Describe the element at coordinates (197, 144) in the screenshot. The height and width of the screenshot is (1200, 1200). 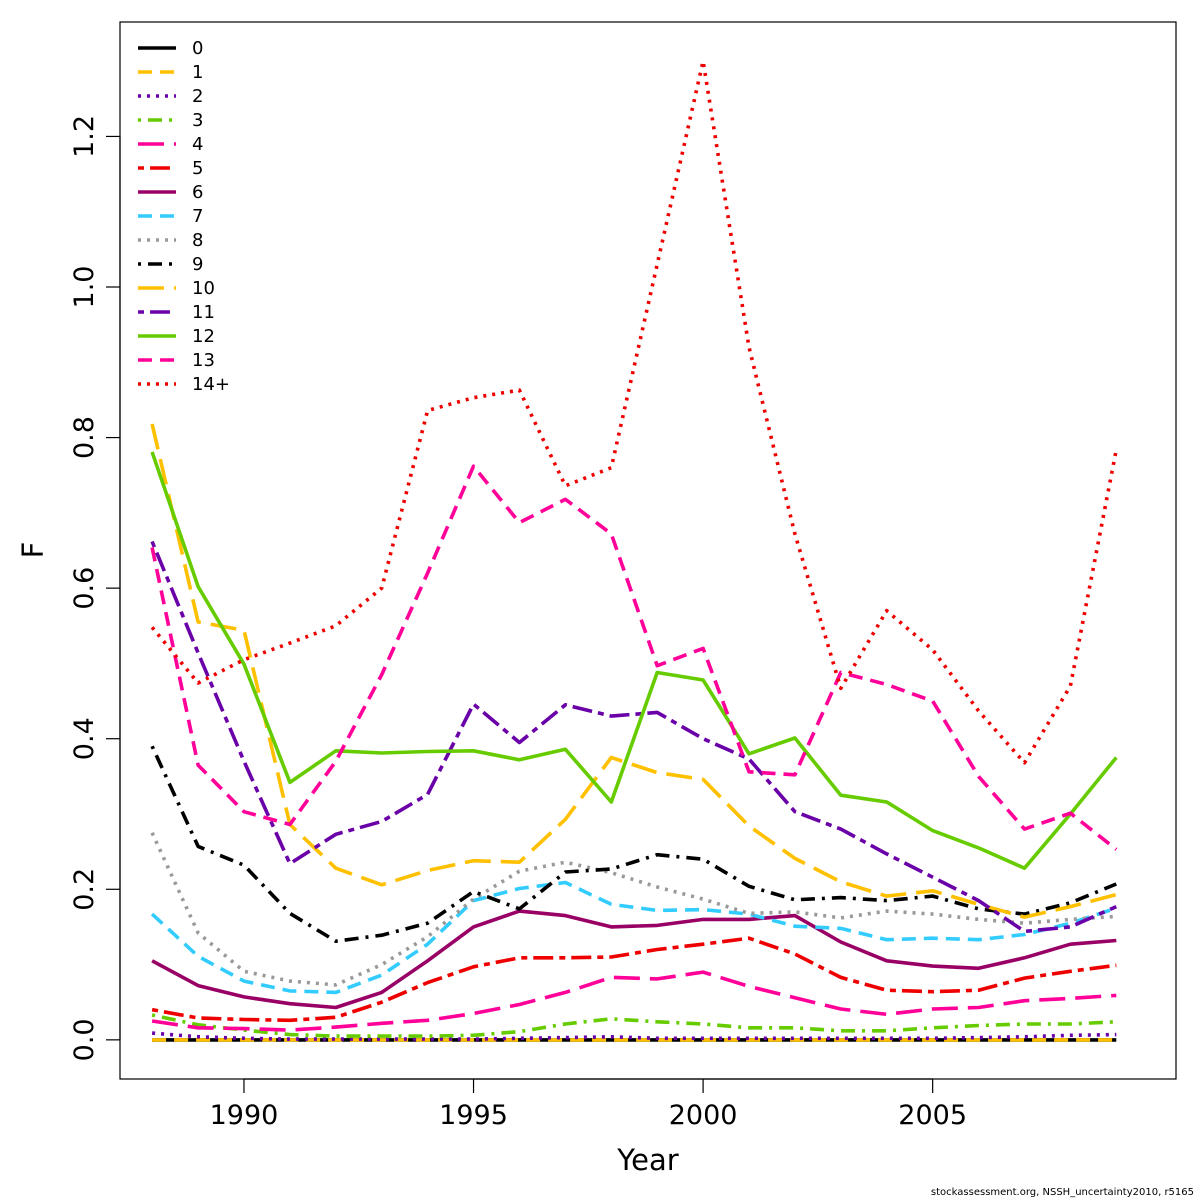
I see `legend-label: 4` at that location.